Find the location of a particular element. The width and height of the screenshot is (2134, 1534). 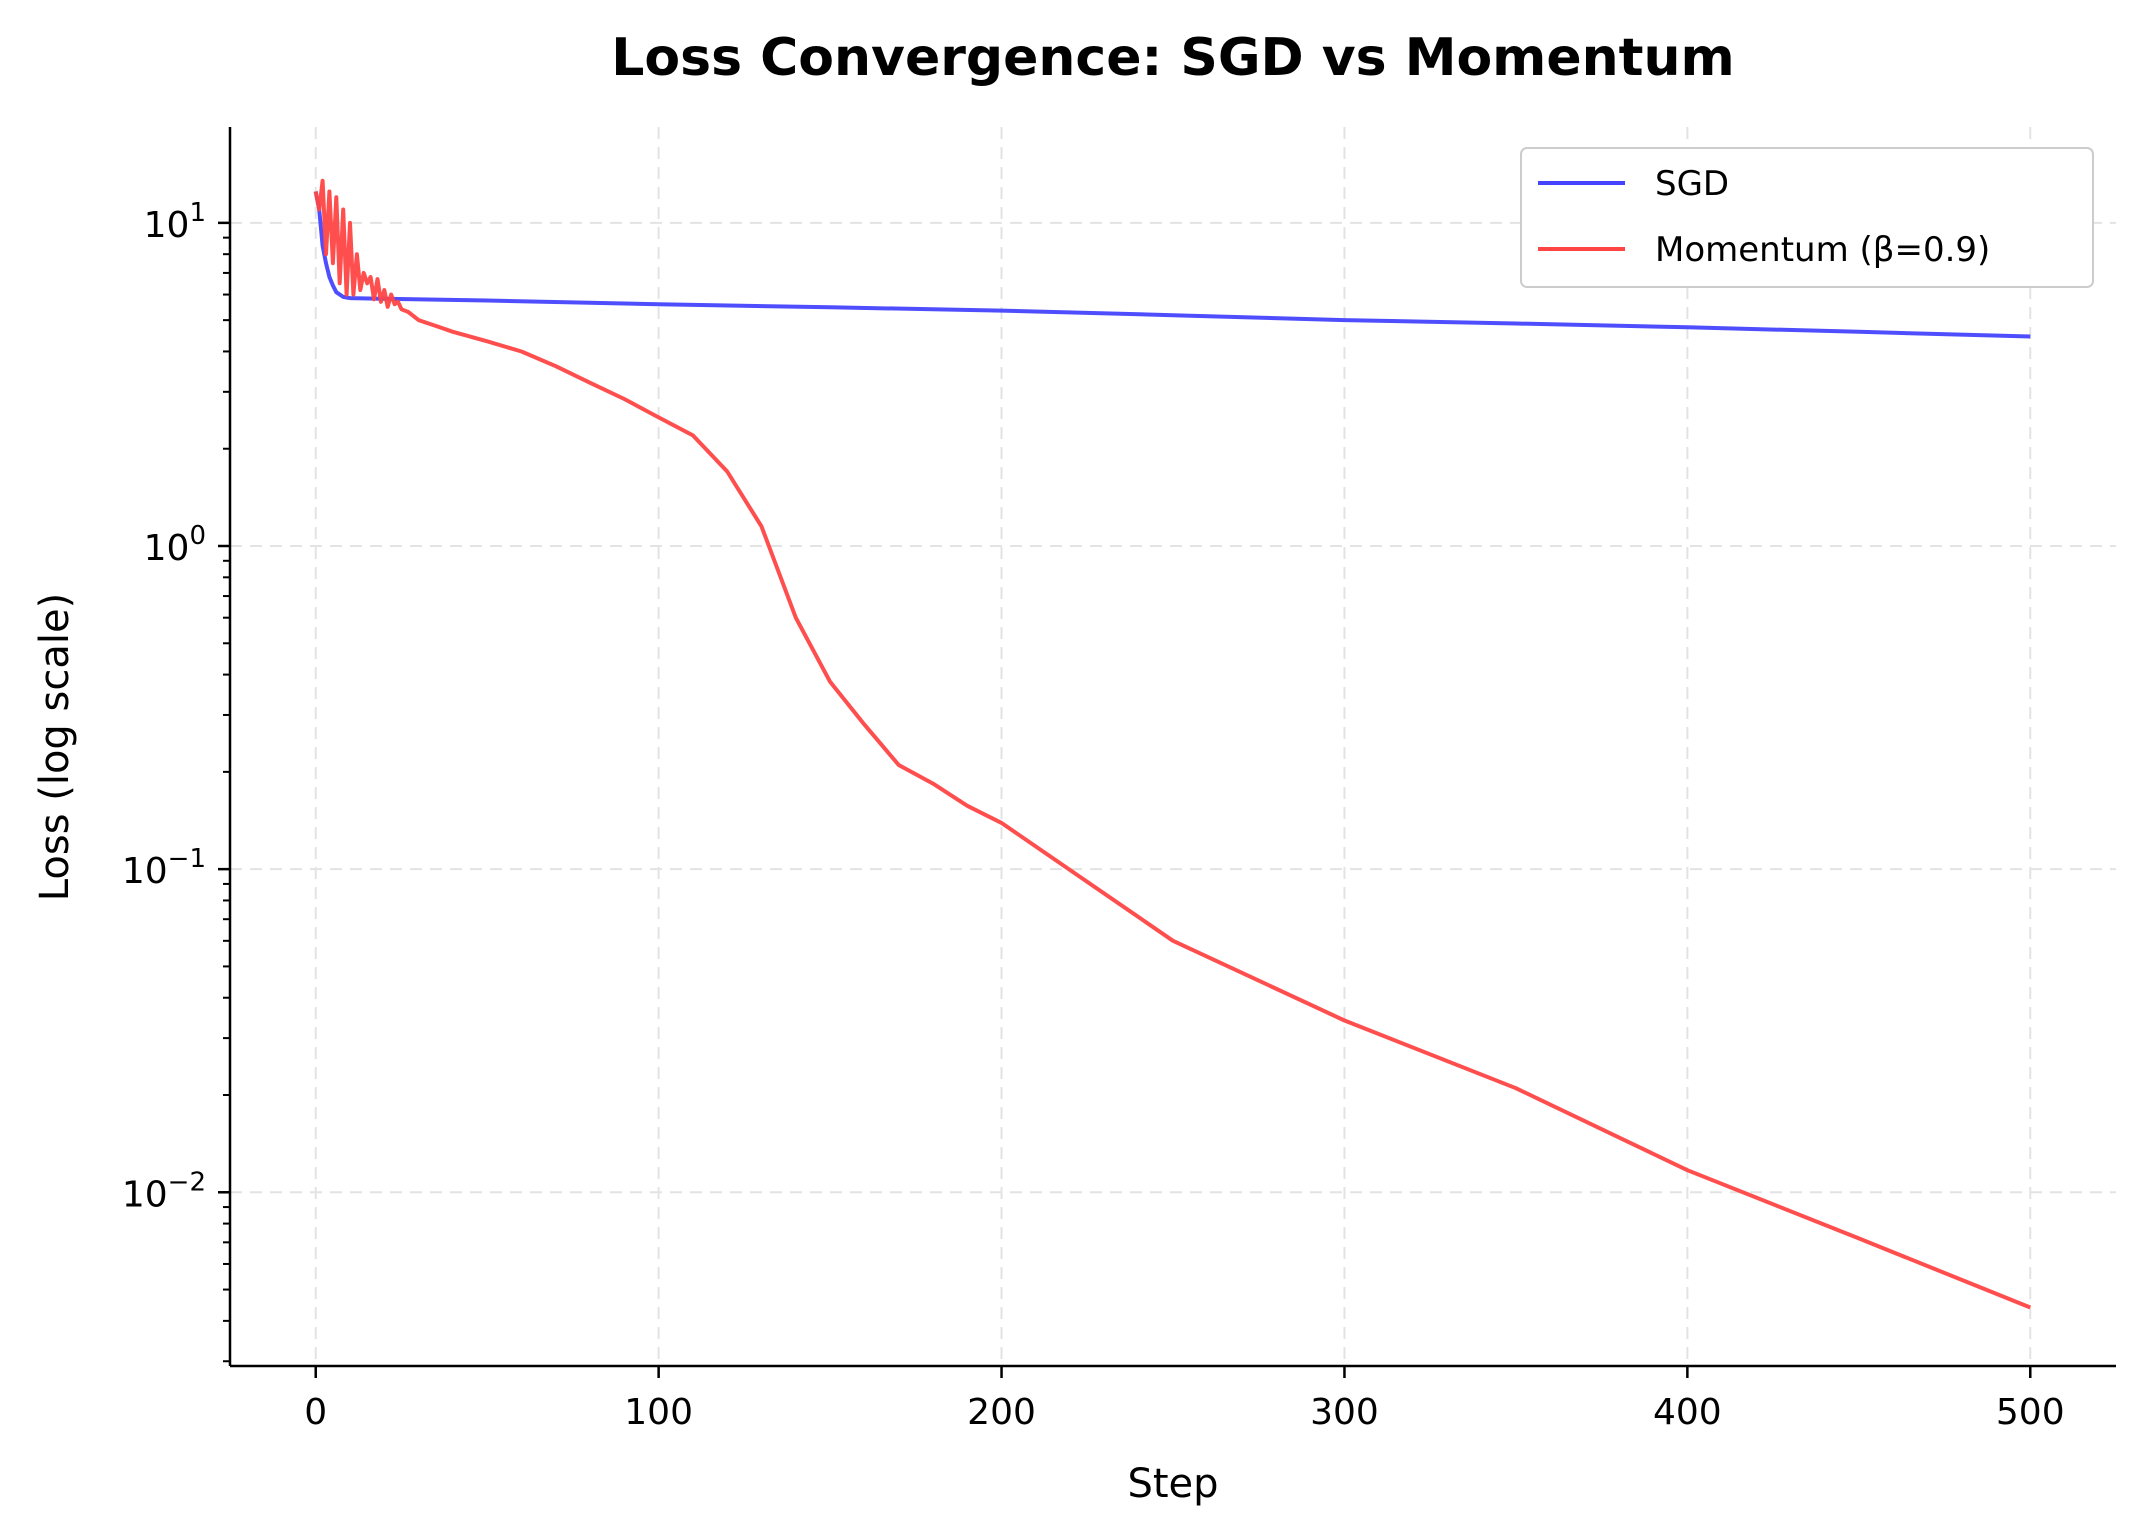

series-line-sgd is located at coordinates (1172, 265).